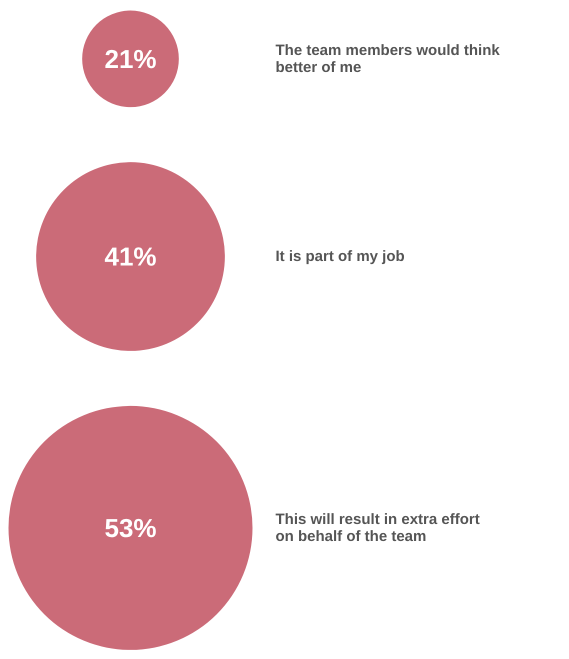 Image resolution: width=569 pixels, height=659 pixels. Describe the element at coordinates (340, 257) in the screenshot. I see `category-label: It is part of my job` at that location.